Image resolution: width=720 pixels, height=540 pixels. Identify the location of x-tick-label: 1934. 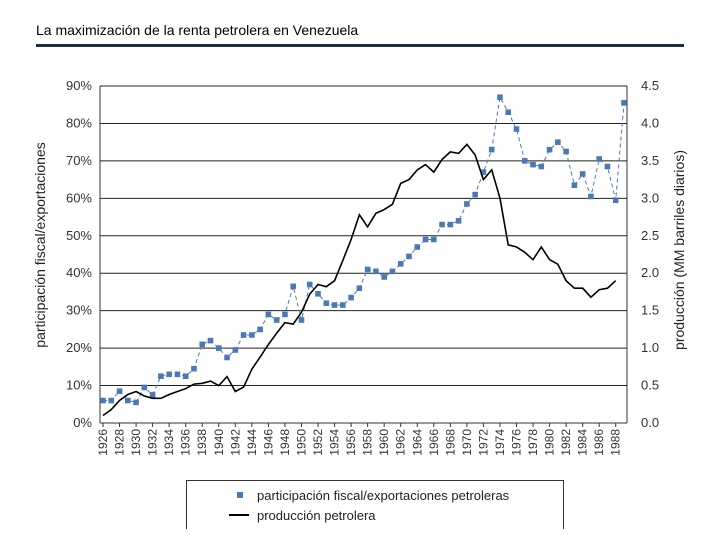
(169, 442).